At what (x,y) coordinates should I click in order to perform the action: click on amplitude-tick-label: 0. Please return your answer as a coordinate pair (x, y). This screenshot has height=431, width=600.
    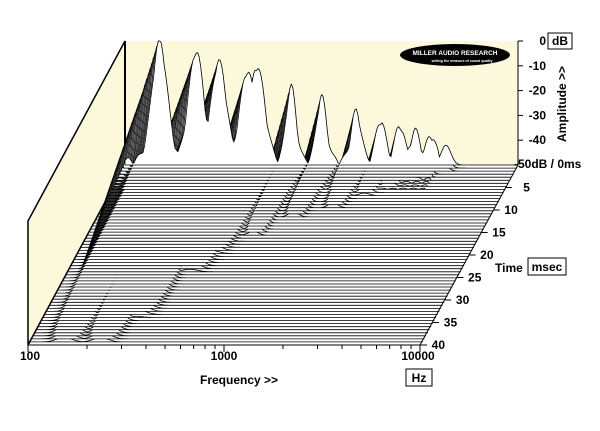
    Looking at the image, I should click on (542, 41).